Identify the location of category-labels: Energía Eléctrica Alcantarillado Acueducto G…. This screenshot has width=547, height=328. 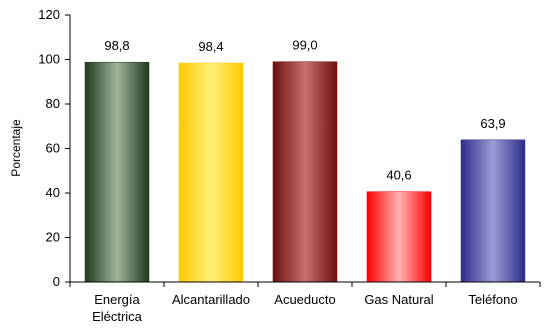
(305, 303).